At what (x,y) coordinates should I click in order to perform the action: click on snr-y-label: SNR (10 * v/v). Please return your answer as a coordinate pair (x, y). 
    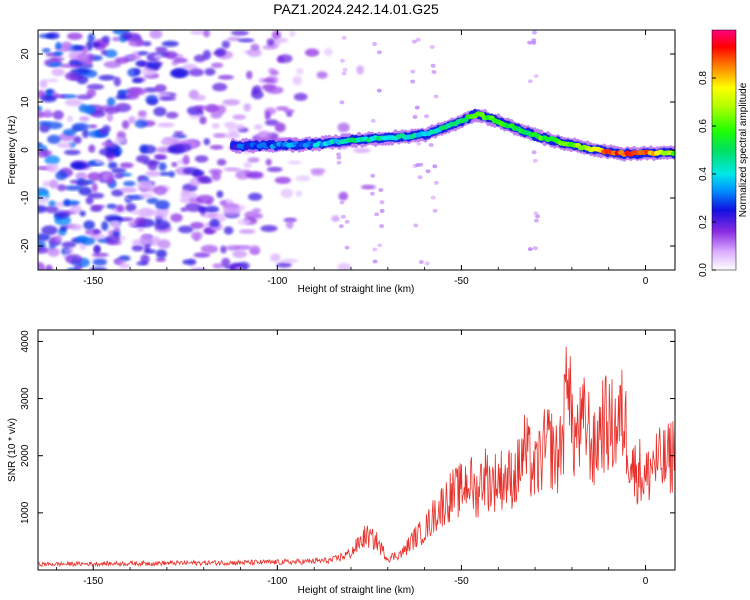
    Looking at the image, I should click on (12, 450).